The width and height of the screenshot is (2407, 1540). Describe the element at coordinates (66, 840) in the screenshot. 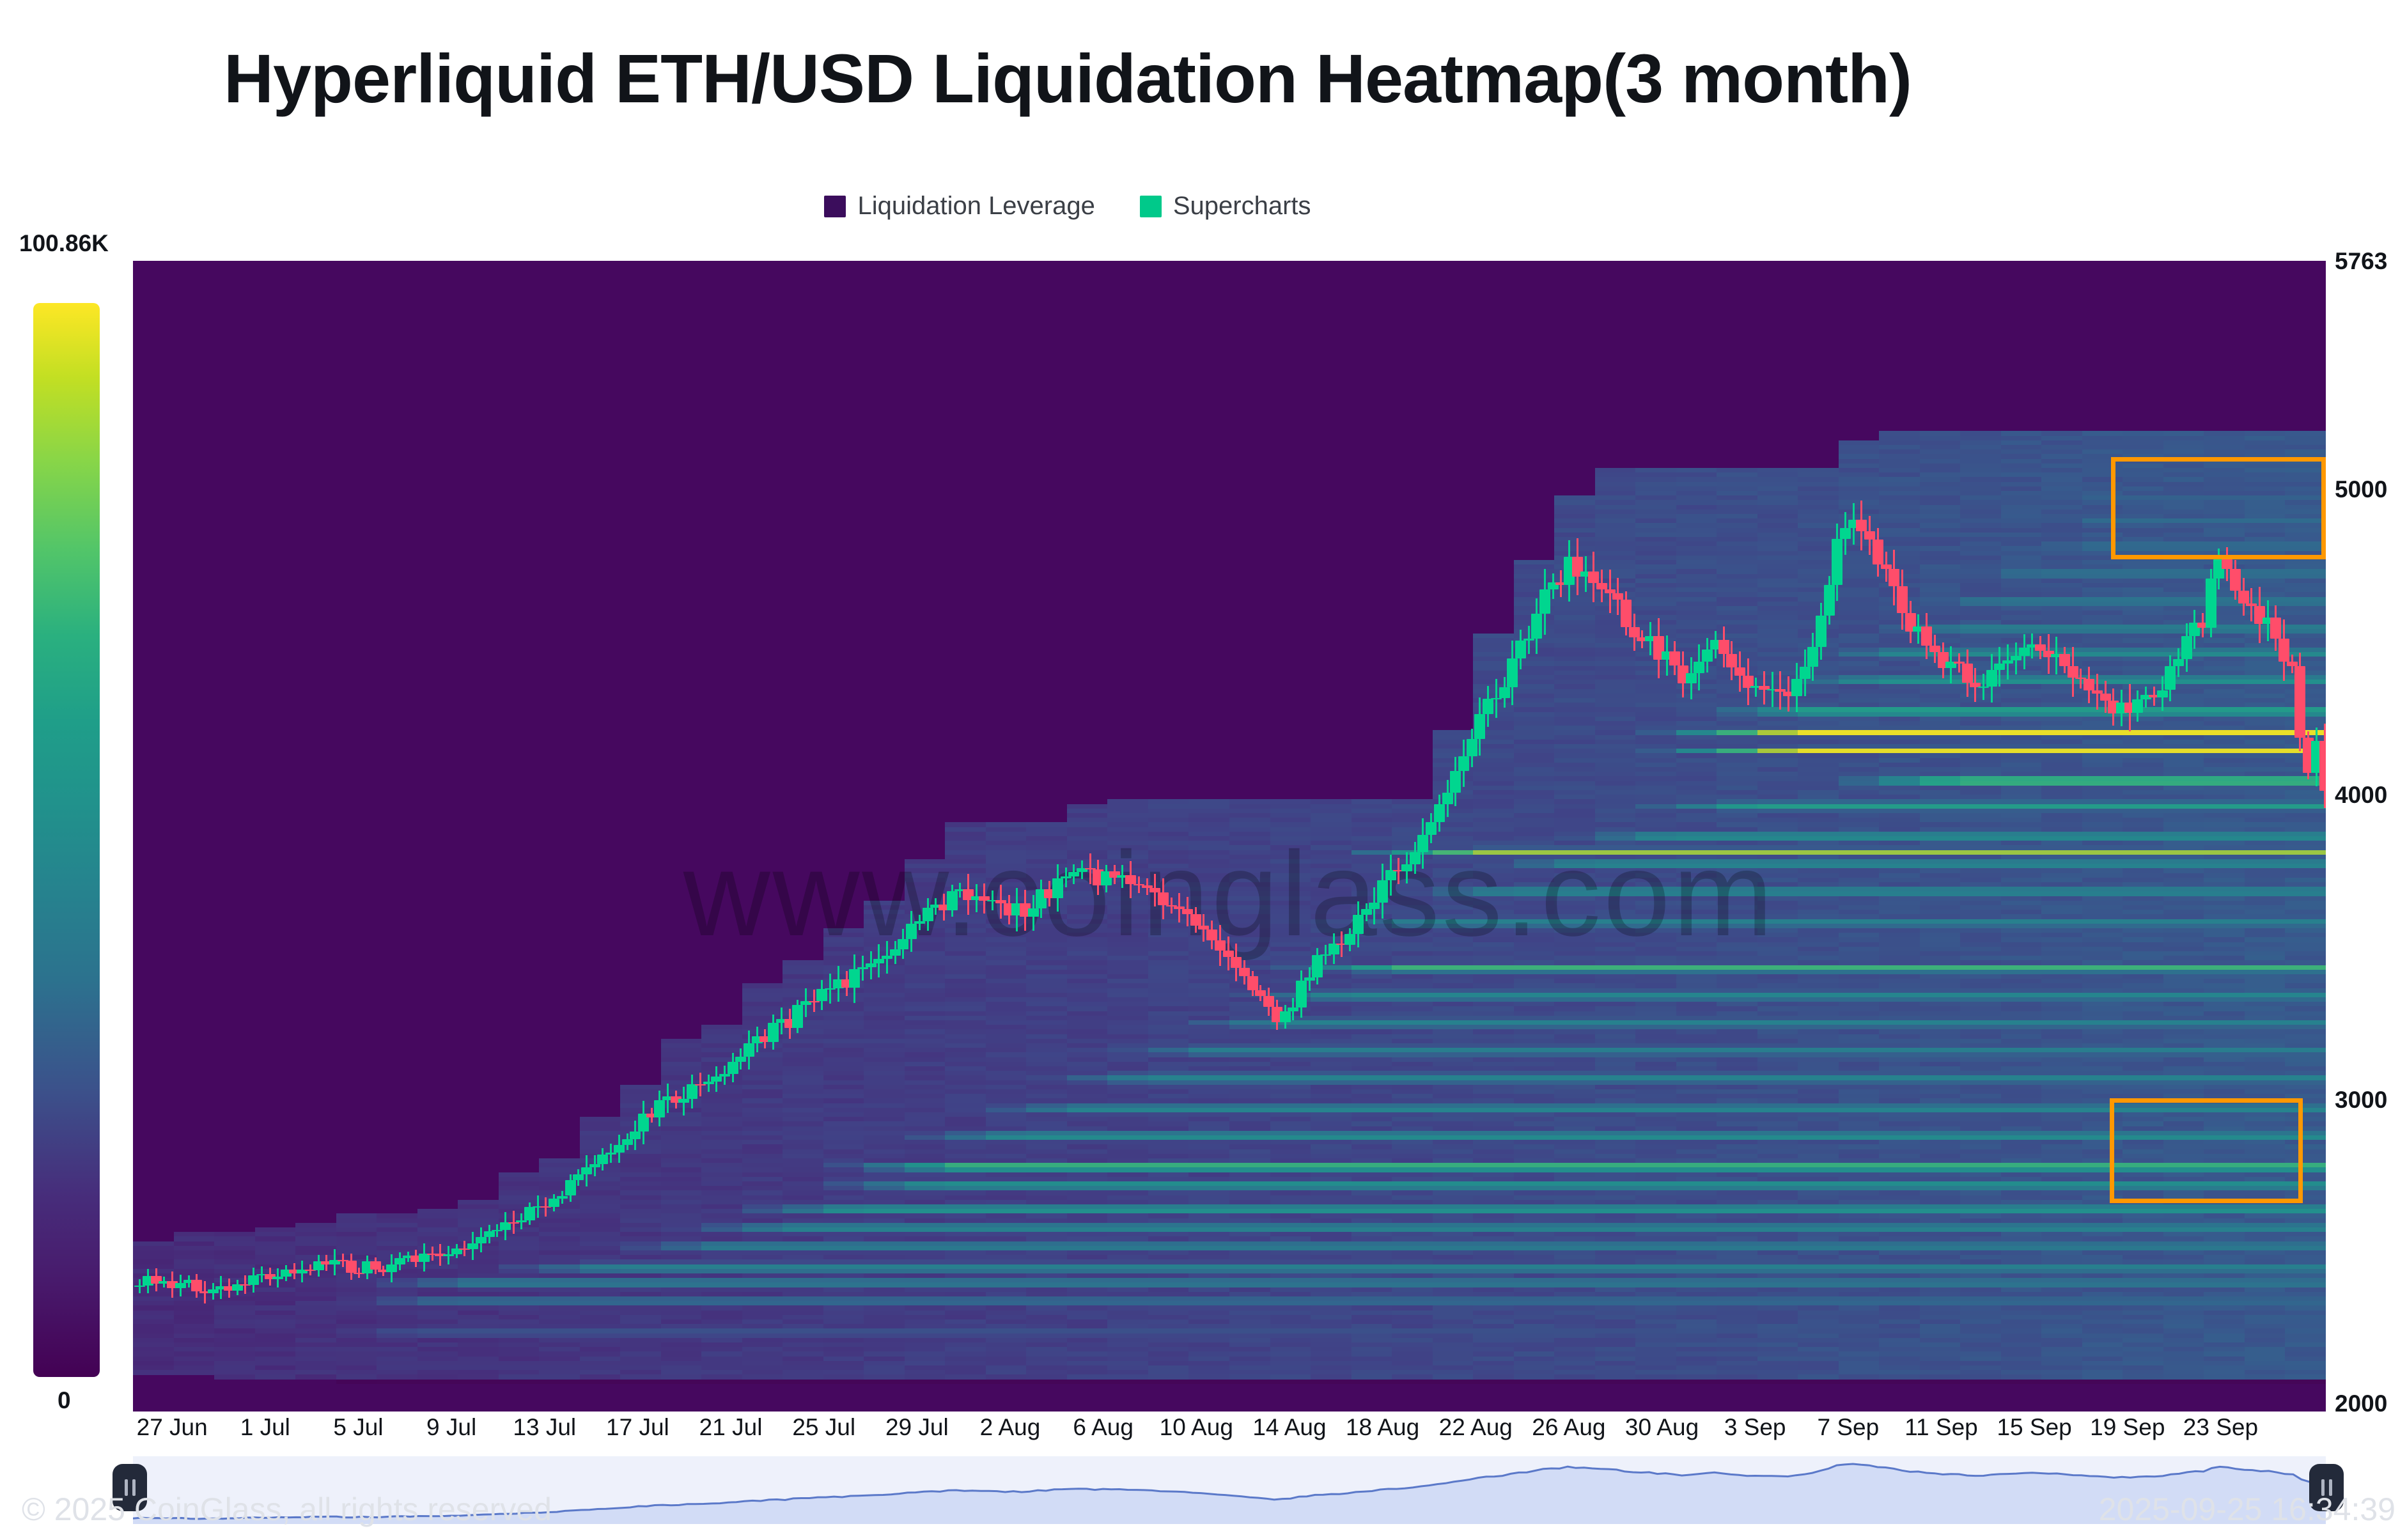

I see `colorbar-gradient` at that location.